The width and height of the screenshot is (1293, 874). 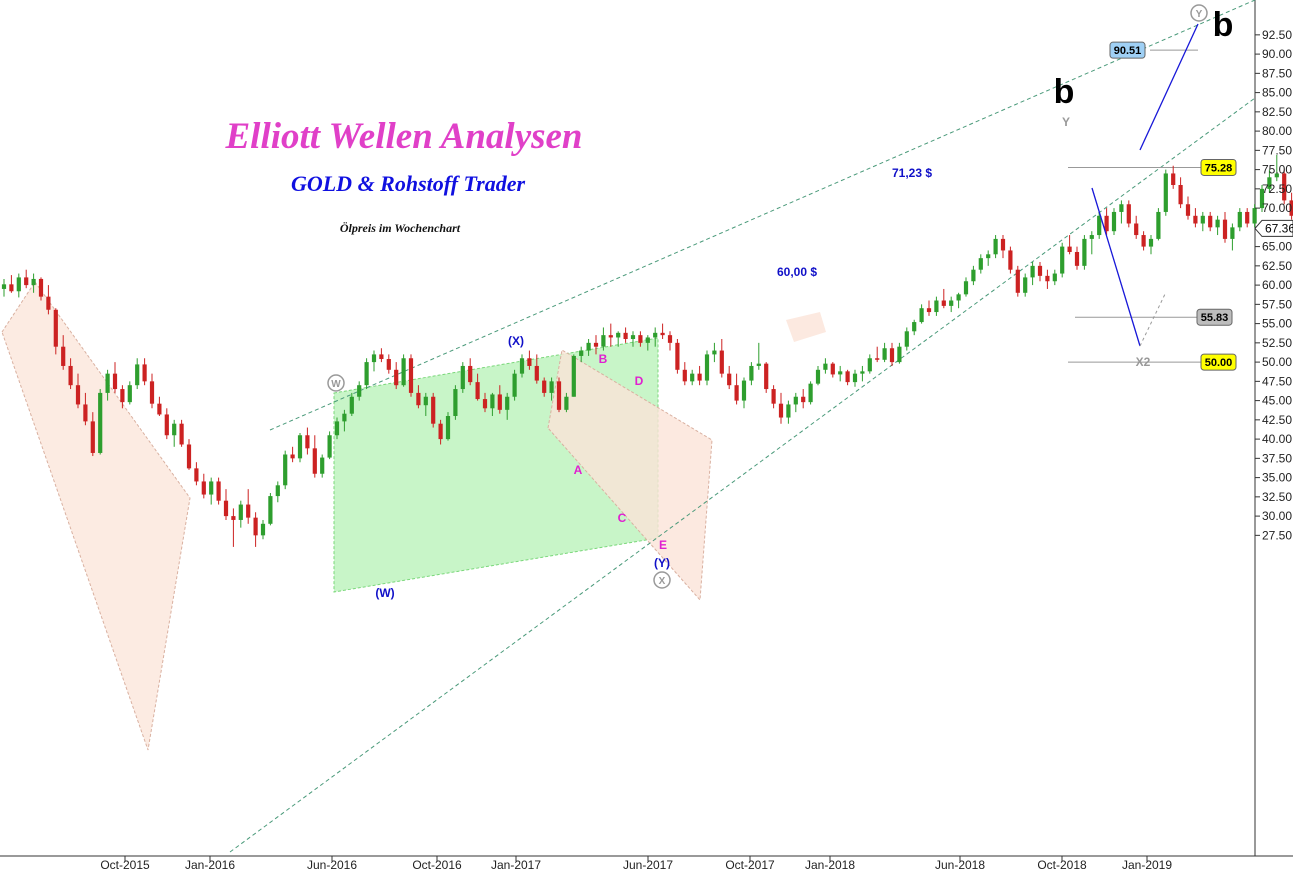 What do you see at coordinates (960, 865) in the screenshot?
I see `x-tick-label: Jun-2018` at bounding box center [960, 865].